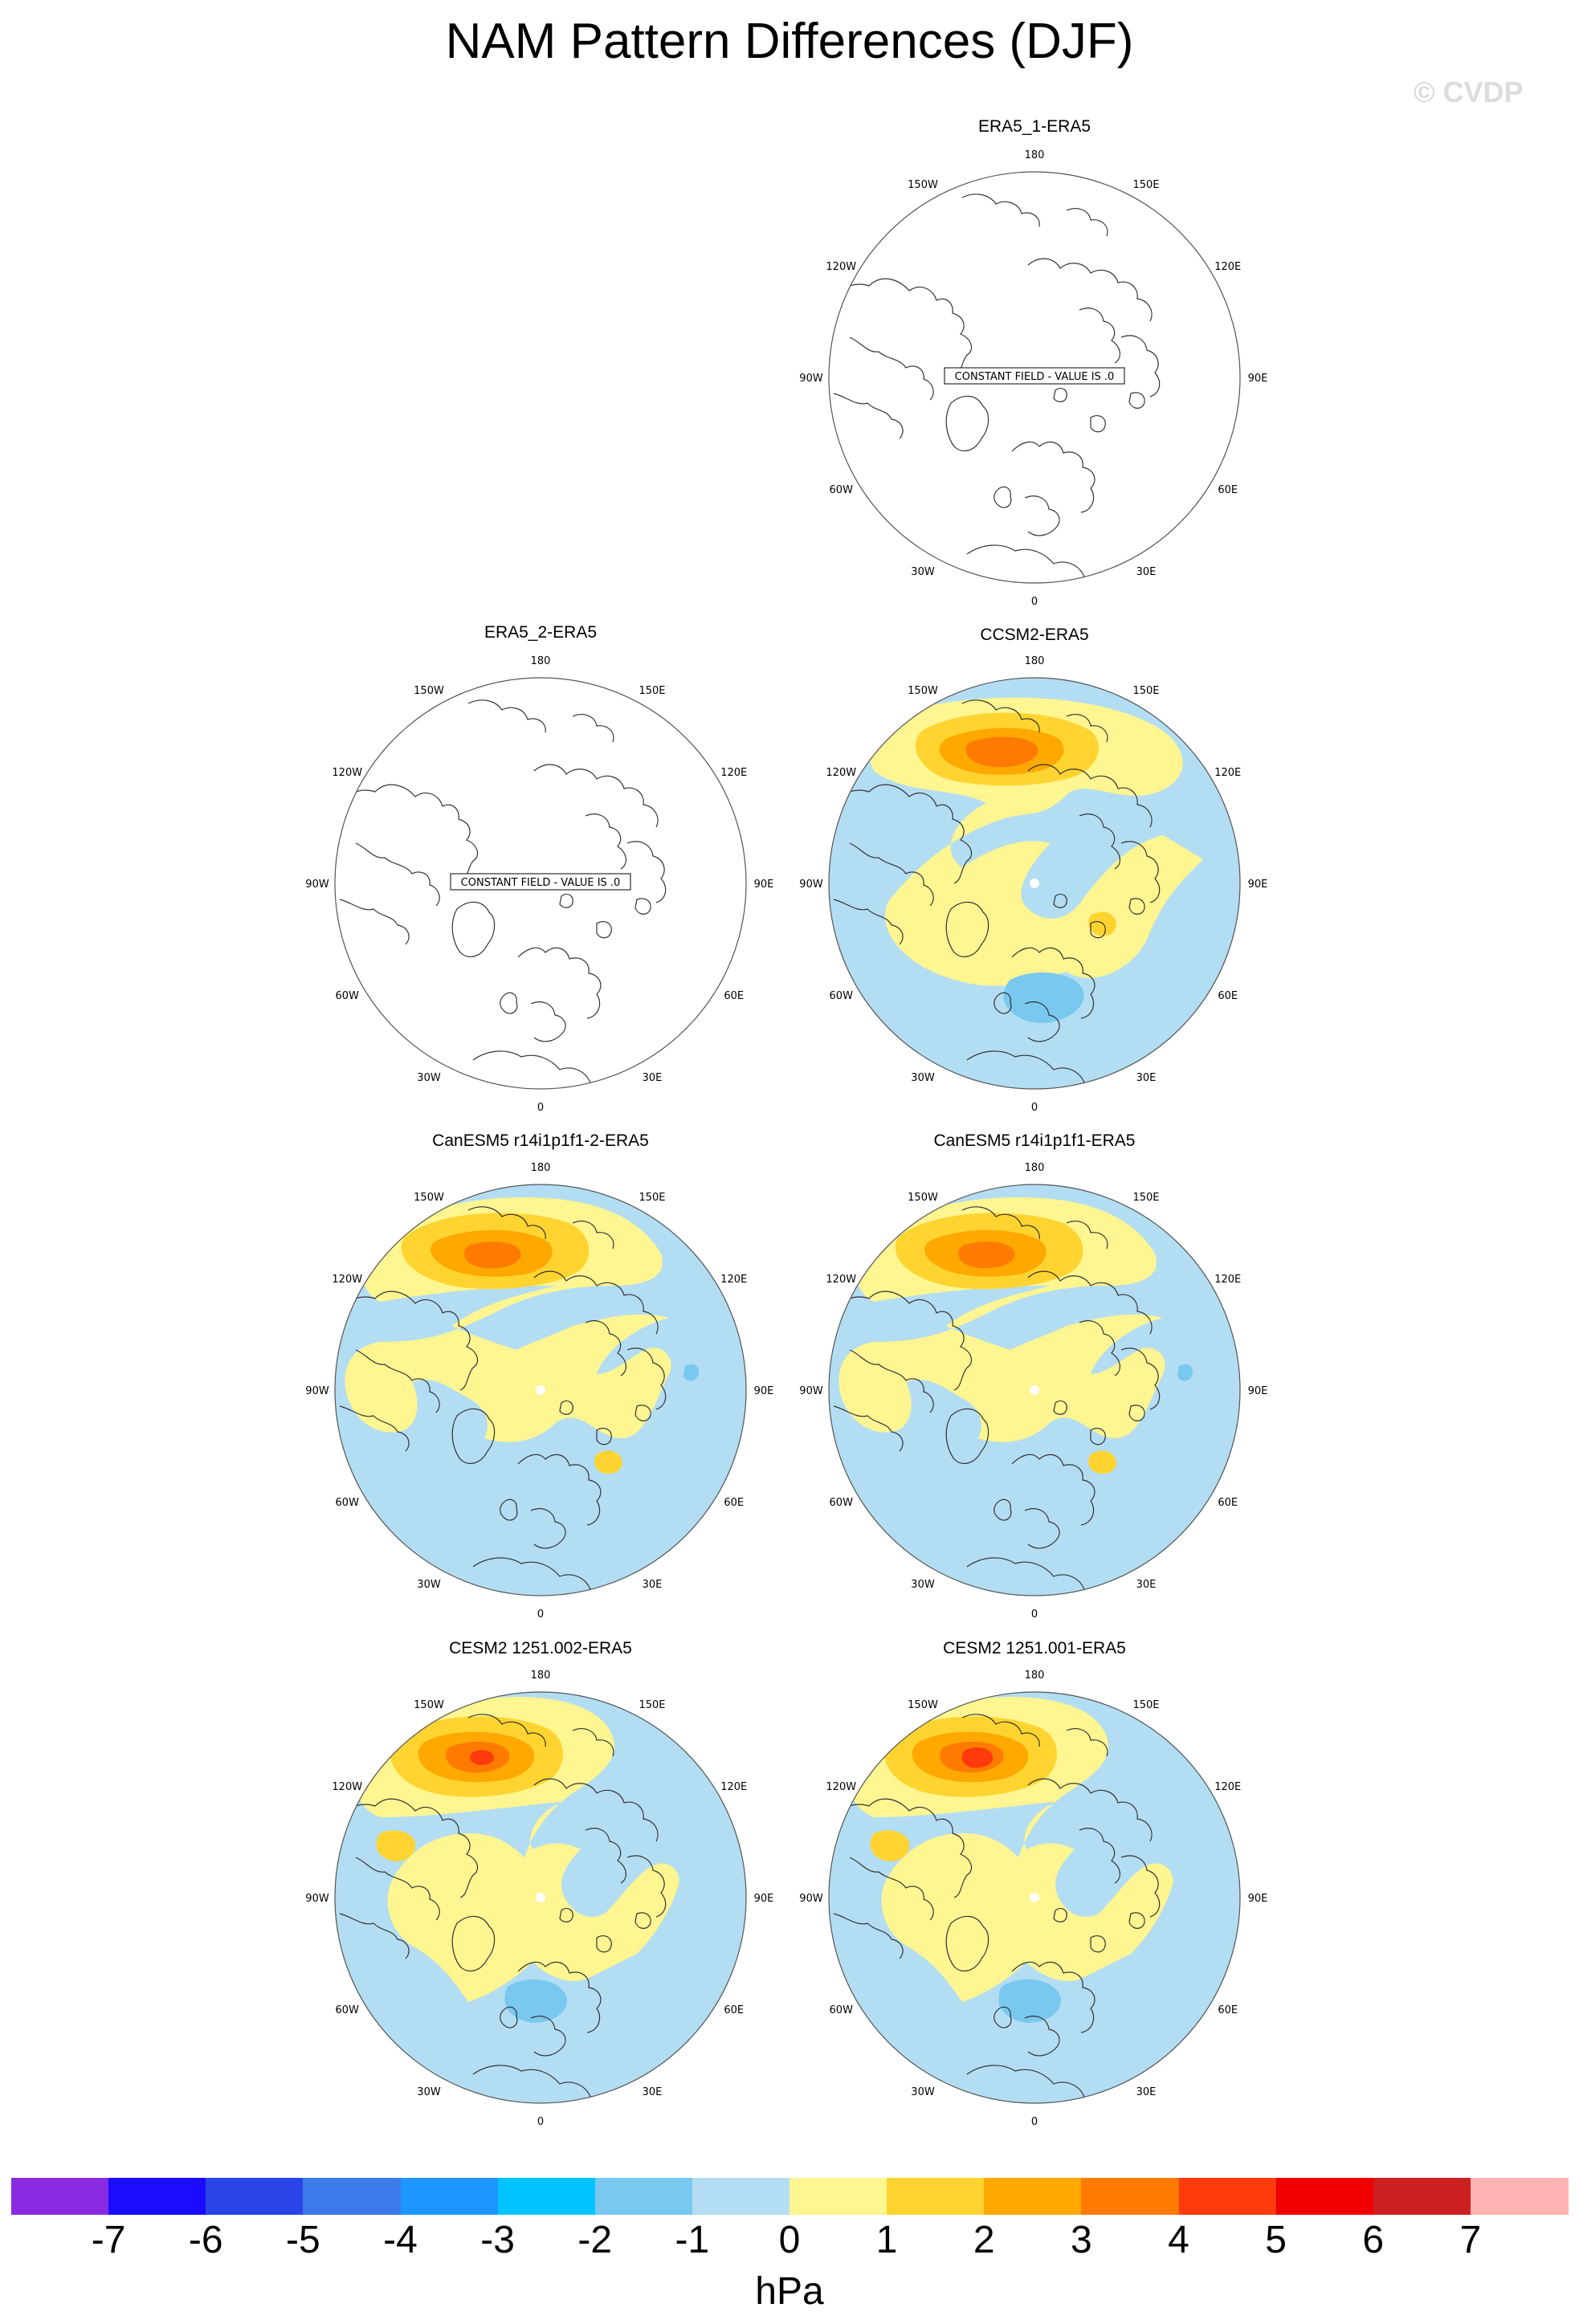  Describe the element at coordinates (789, 2292) in the screenshot. I see `colorbar-units: hPa` at that location.